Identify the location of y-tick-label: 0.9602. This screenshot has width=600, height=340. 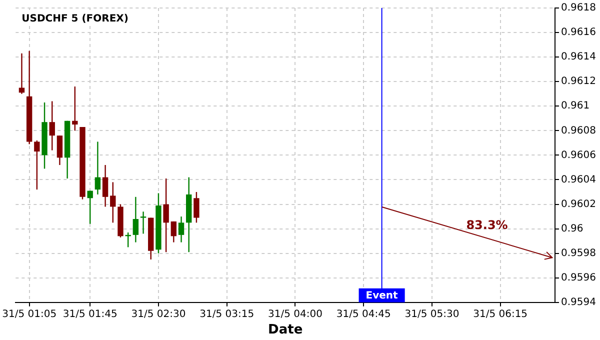
(578, 204).